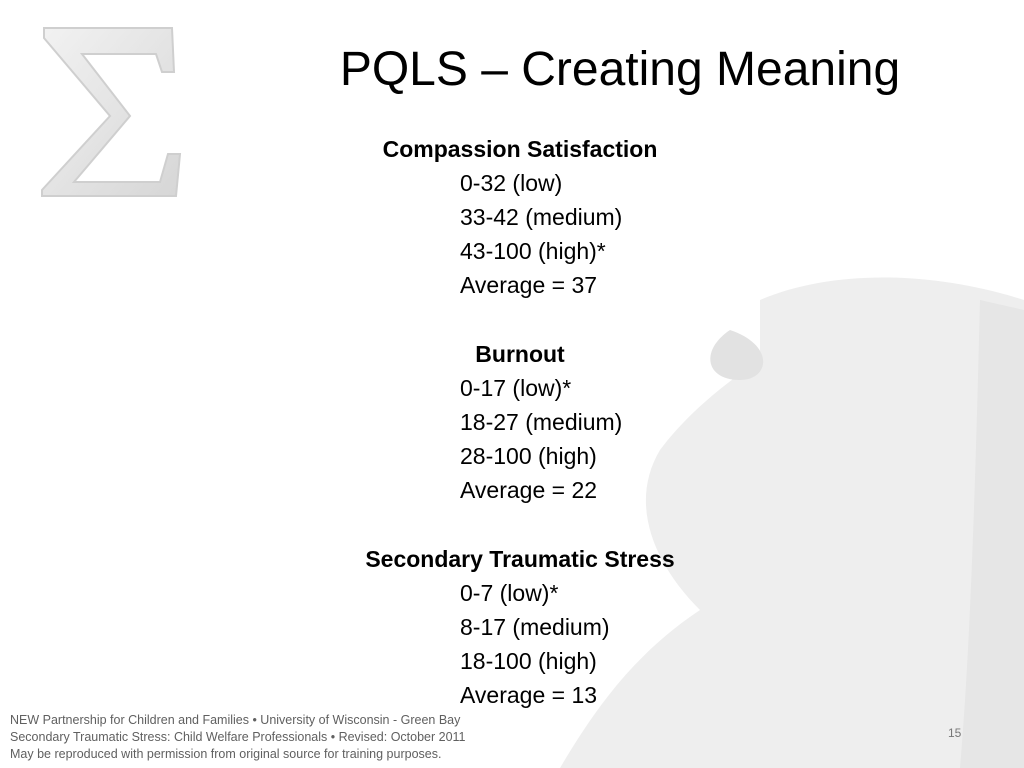 The width and height of the screenshot is (1024, 768). What do you see at coordinates (520, 559) in the screenshot?
I see `section-heading-secondary-traumatic-stress: Secondary Traumatic Stress` at bounding box center [520, 559].